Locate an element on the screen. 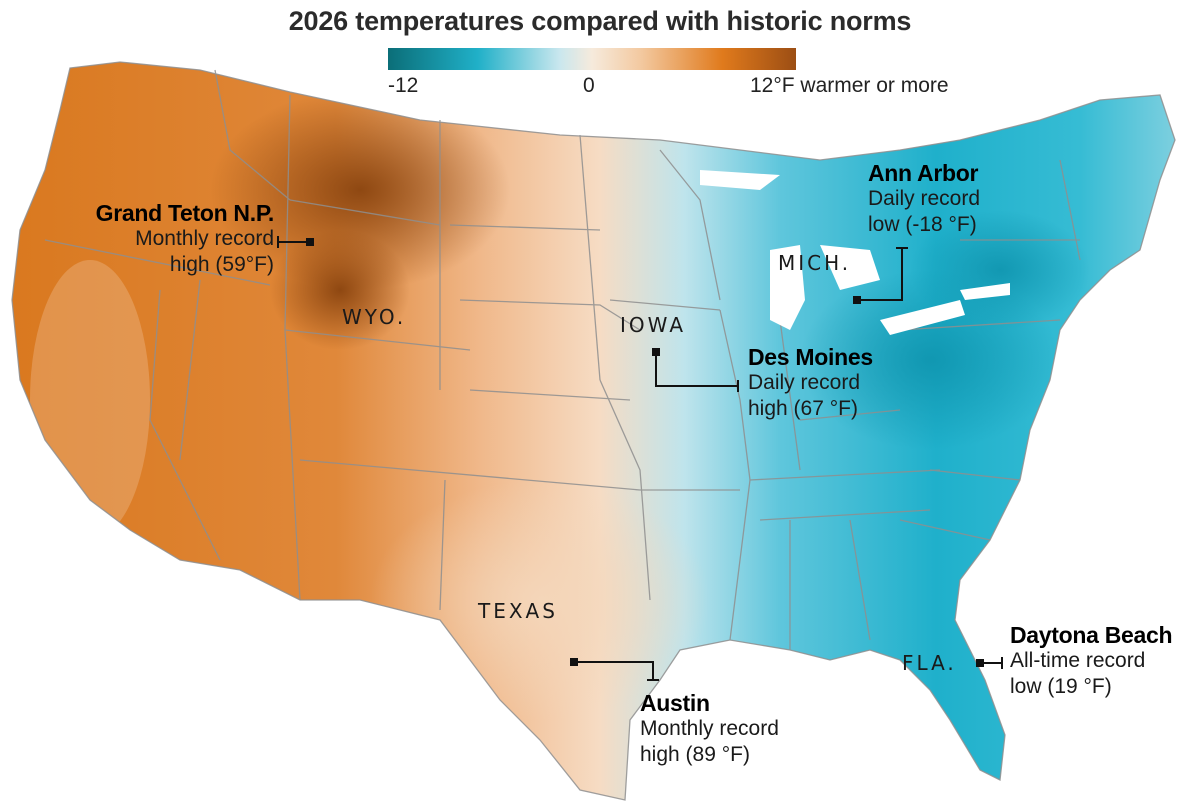 The image size is (1200, 807). annotation-name: Ann Arbor is located at coordinates (923, 173).